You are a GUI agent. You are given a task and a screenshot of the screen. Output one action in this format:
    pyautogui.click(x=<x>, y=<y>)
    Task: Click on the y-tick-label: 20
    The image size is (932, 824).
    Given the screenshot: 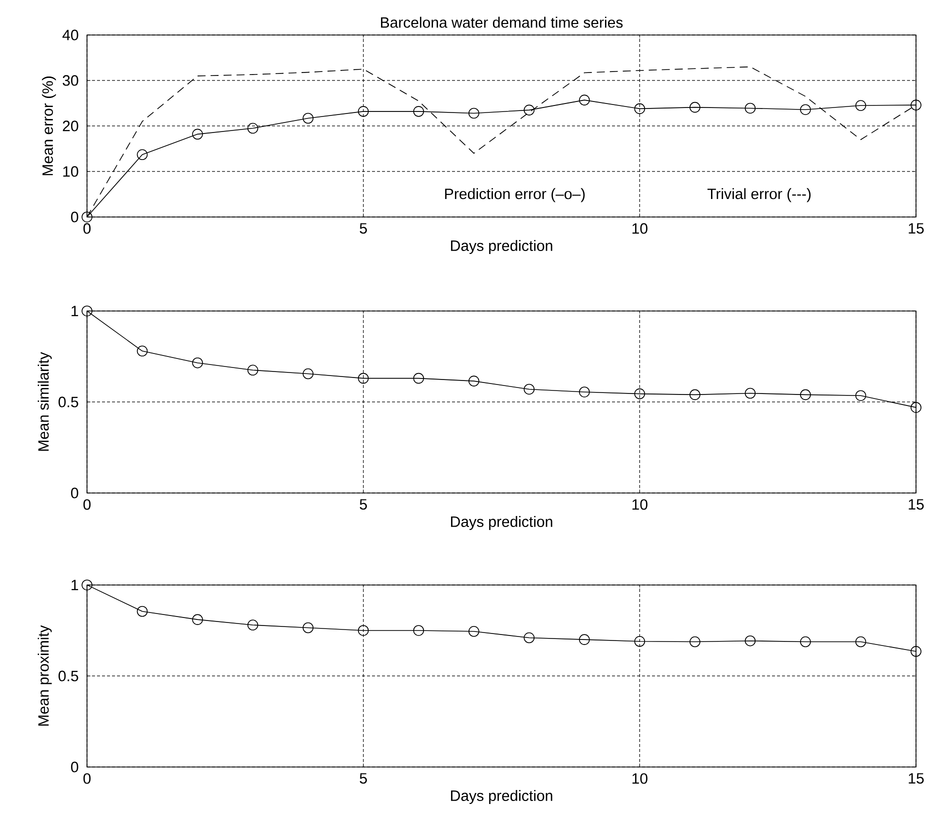 What is the action you would take?
    pyautogui.click(x=70, y=126)
    